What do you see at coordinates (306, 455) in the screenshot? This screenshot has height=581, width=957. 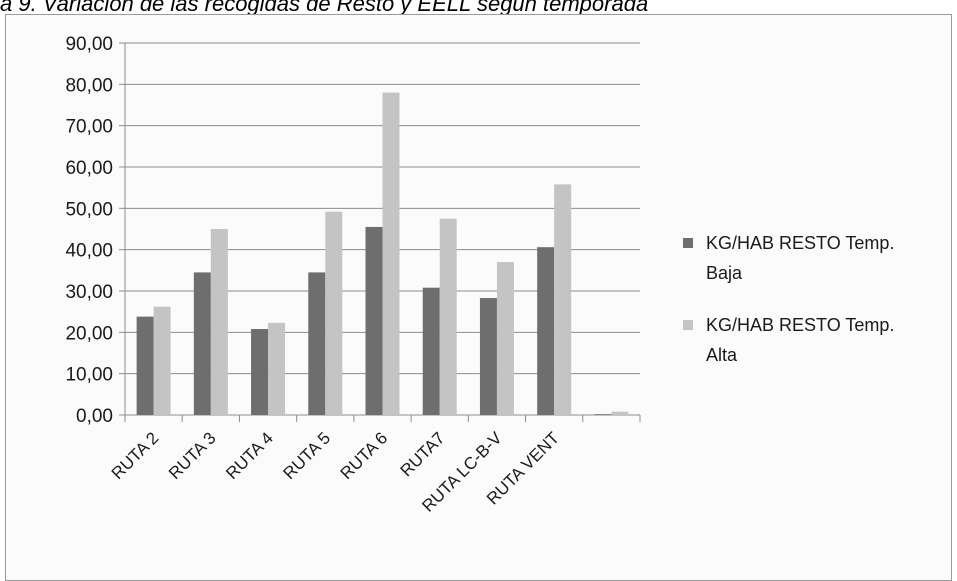 I see `x-tick-label: RUTA 5` at bounding box center [306, 455].